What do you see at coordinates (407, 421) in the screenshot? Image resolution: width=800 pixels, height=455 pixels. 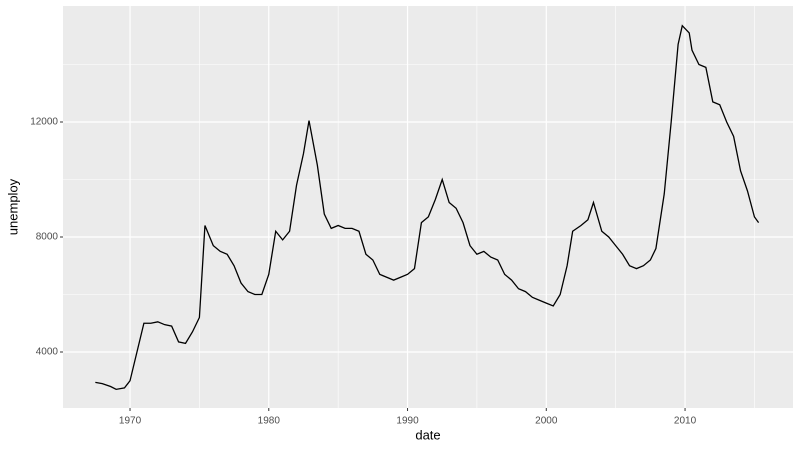 I see `x-tick-label: 1990` at bounding box center [407, 421].